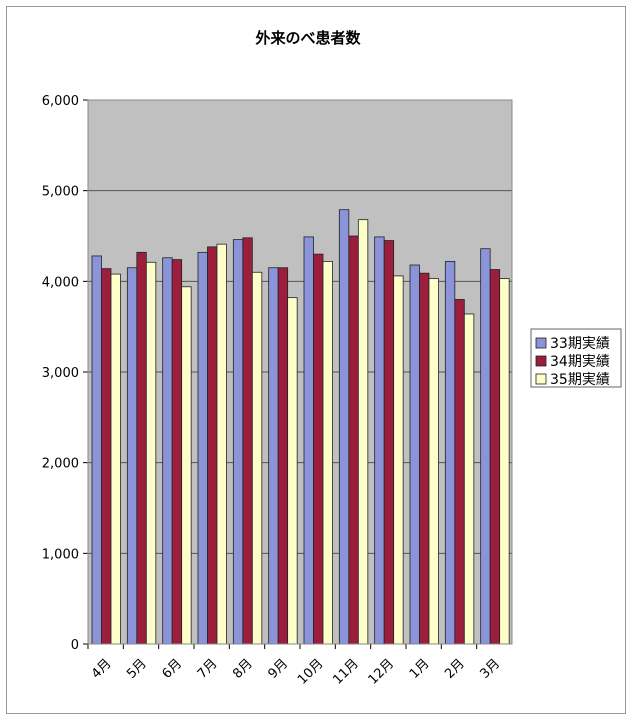  Describe the element at coordinates (60, 192) in the screenshot. I see `y-tick-label: 5,000` at that location.